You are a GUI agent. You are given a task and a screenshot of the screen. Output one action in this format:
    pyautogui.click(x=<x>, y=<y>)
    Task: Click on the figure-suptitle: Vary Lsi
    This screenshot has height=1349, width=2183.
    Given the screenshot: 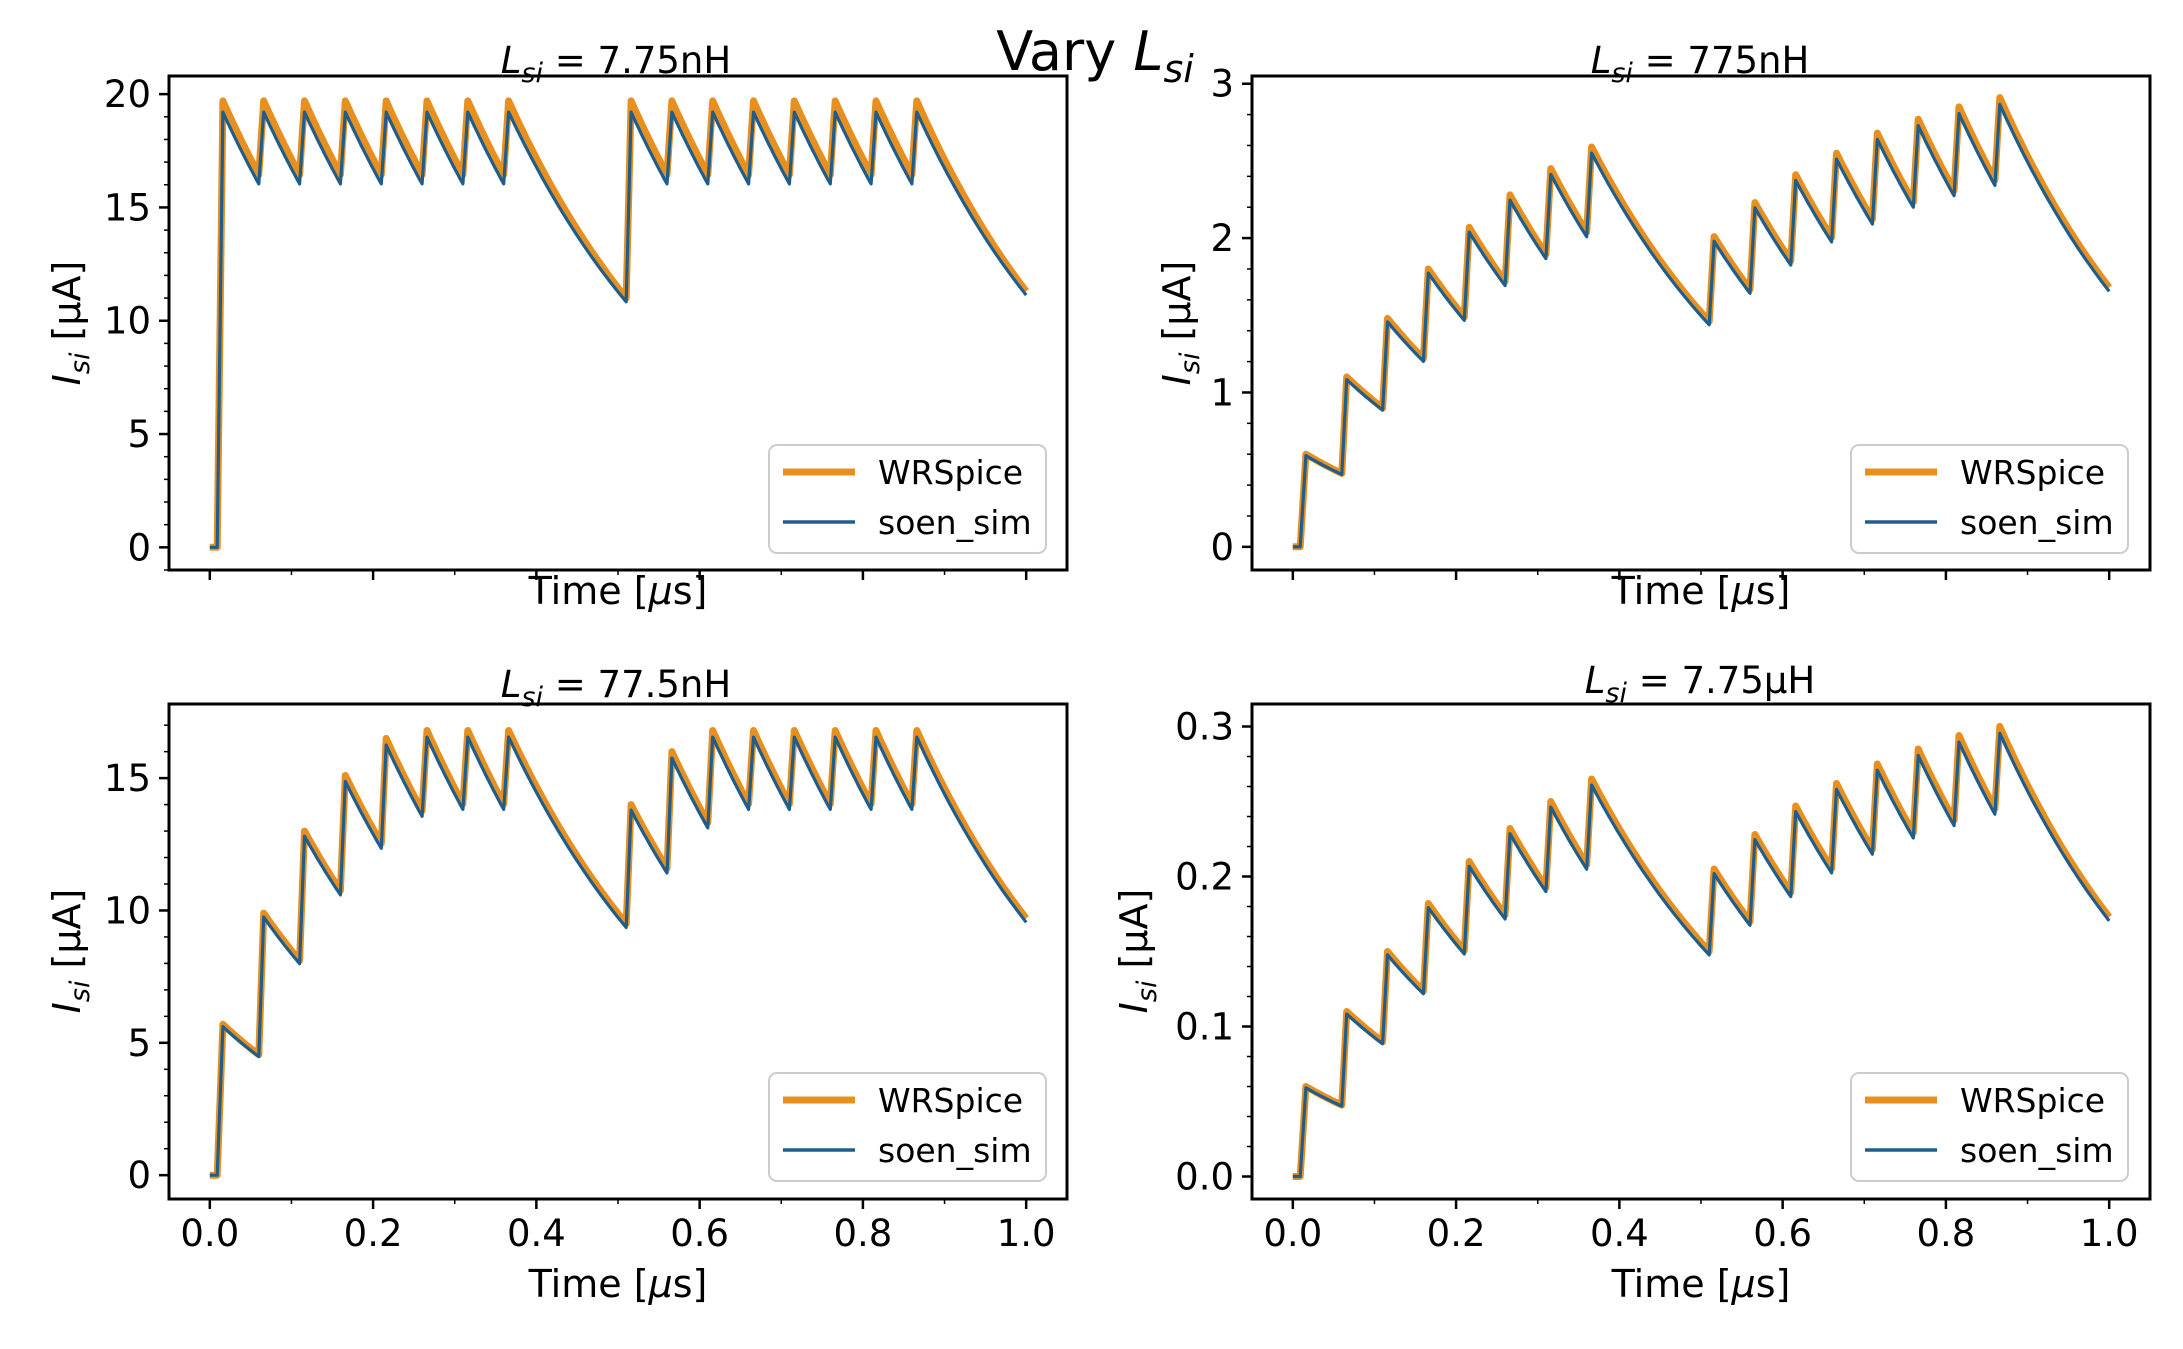 What is the action you would take?
    pyautogui.click(x=1095, y=55)
    